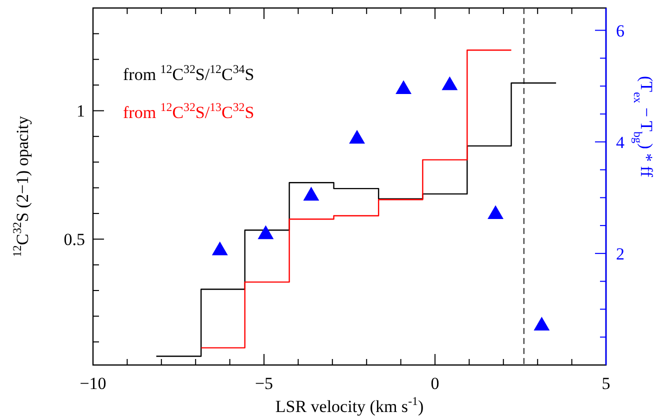 The height and width of the screenshot is (418, 660). What do you see at coordinates (620, 254) in the screenshot?
I see `y2-tick-label: 2` at bounding box center [620, 254].